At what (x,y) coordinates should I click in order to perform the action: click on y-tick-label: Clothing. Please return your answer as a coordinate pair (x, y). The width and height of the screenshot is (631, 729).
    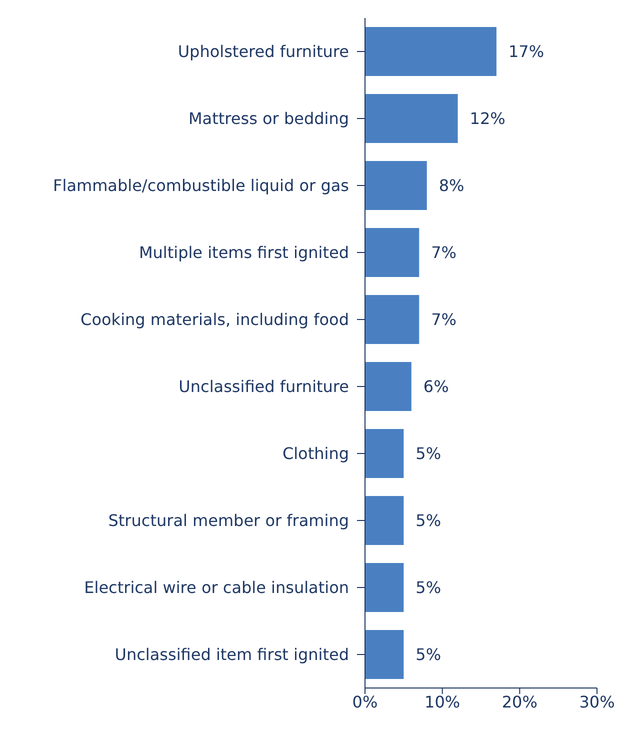
    Looking at the image, I should click on (315, 454).